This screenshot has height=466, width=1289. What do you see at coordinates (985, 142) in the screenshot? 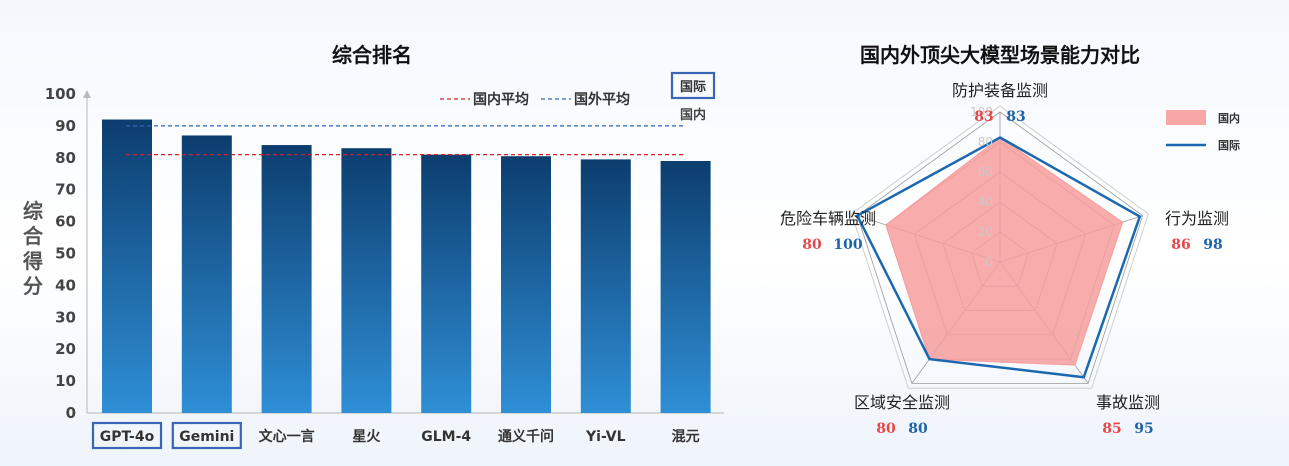
I see `radar-tick-label: 80` at bounding box center [985, 142].